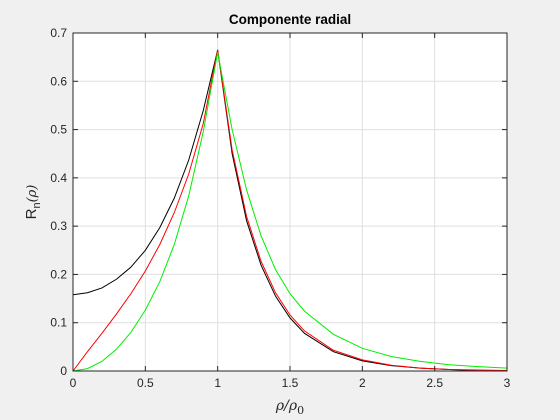  I want to click on x-tick-label: 3, so click(507, 383).